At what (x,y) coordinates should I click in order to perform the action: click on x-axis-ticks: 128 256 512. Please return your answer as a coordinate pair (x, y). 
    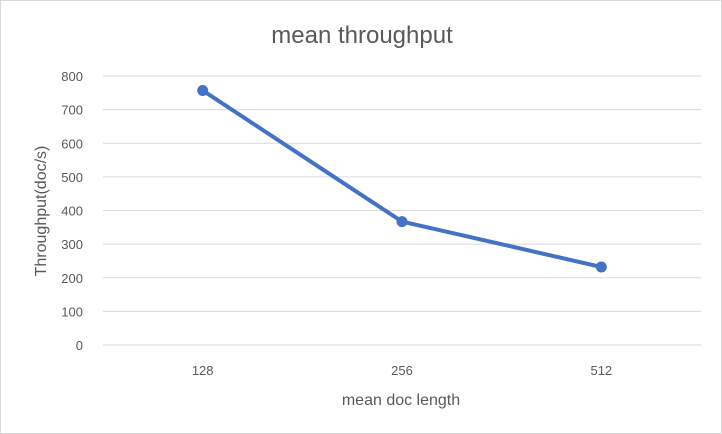
    Looking at the image, I should click on (402, 370).